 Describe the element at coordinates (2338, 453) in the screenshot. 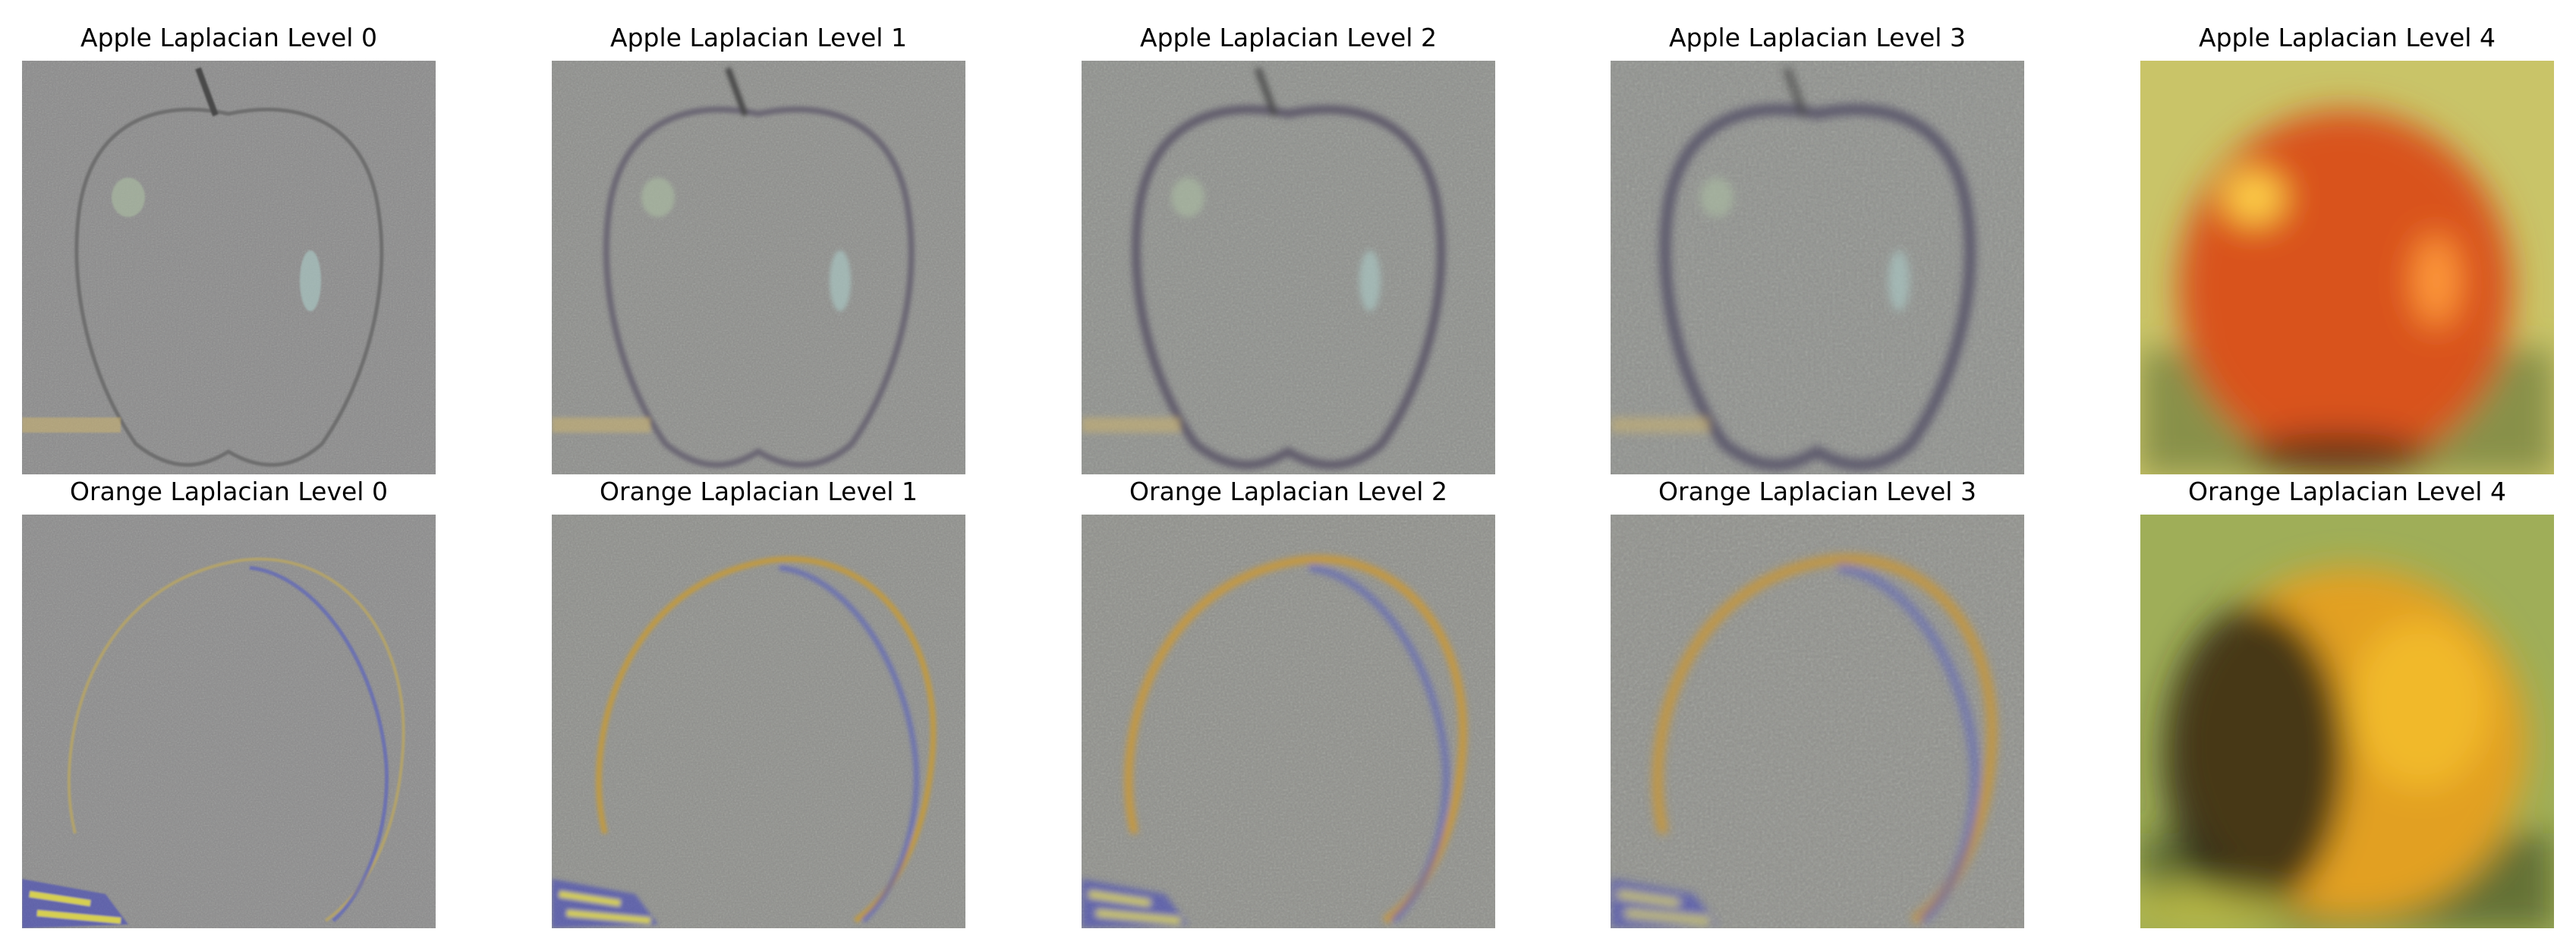

I see `apple-shadow` at that location.